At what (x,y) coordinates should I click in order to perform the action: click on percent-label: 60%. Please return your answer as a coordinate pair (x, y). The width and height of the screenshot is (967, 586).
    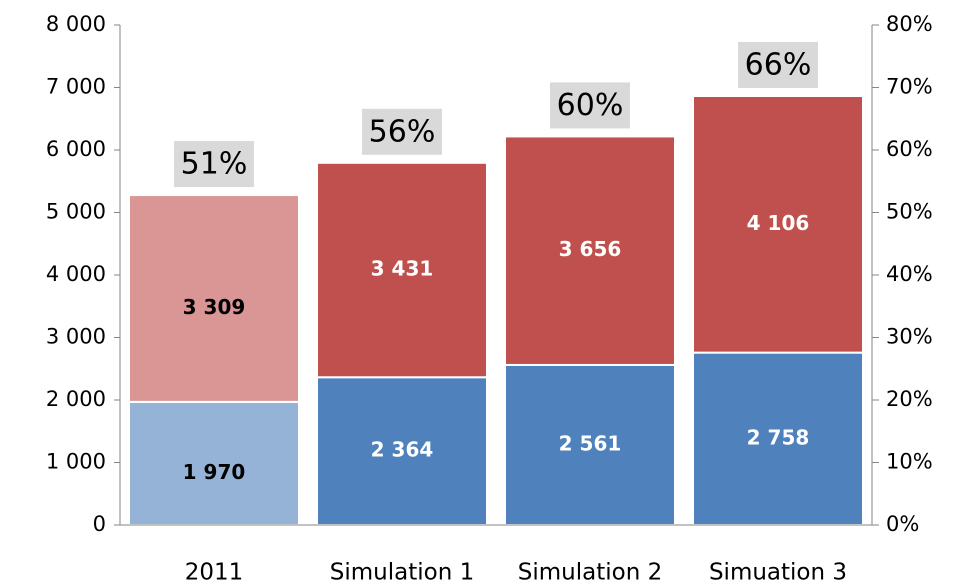
    Looking at the image, I should click on (590, 105).